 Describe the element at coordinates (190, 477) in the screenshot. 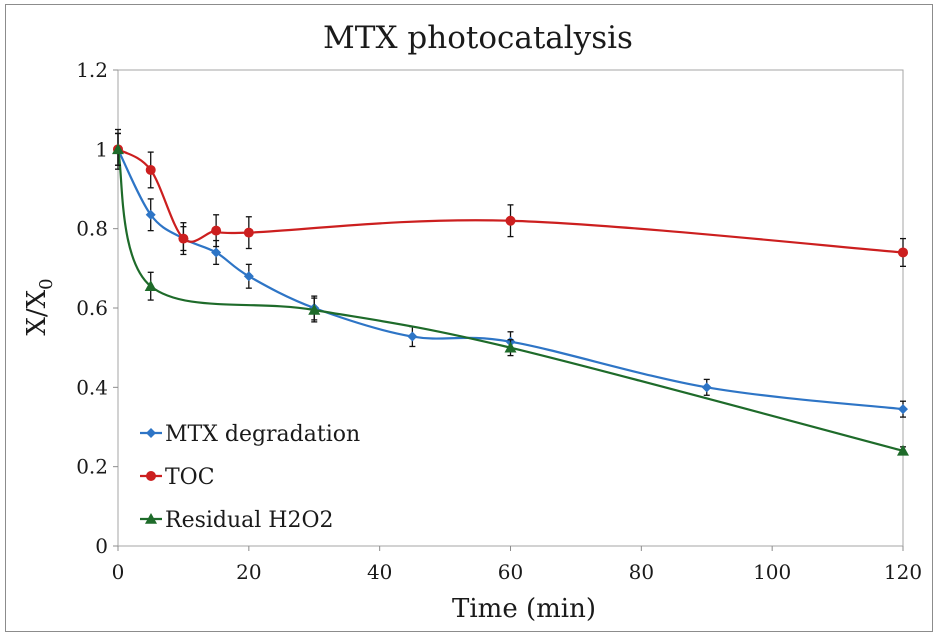

I see `legend-label: TOC` at that location.